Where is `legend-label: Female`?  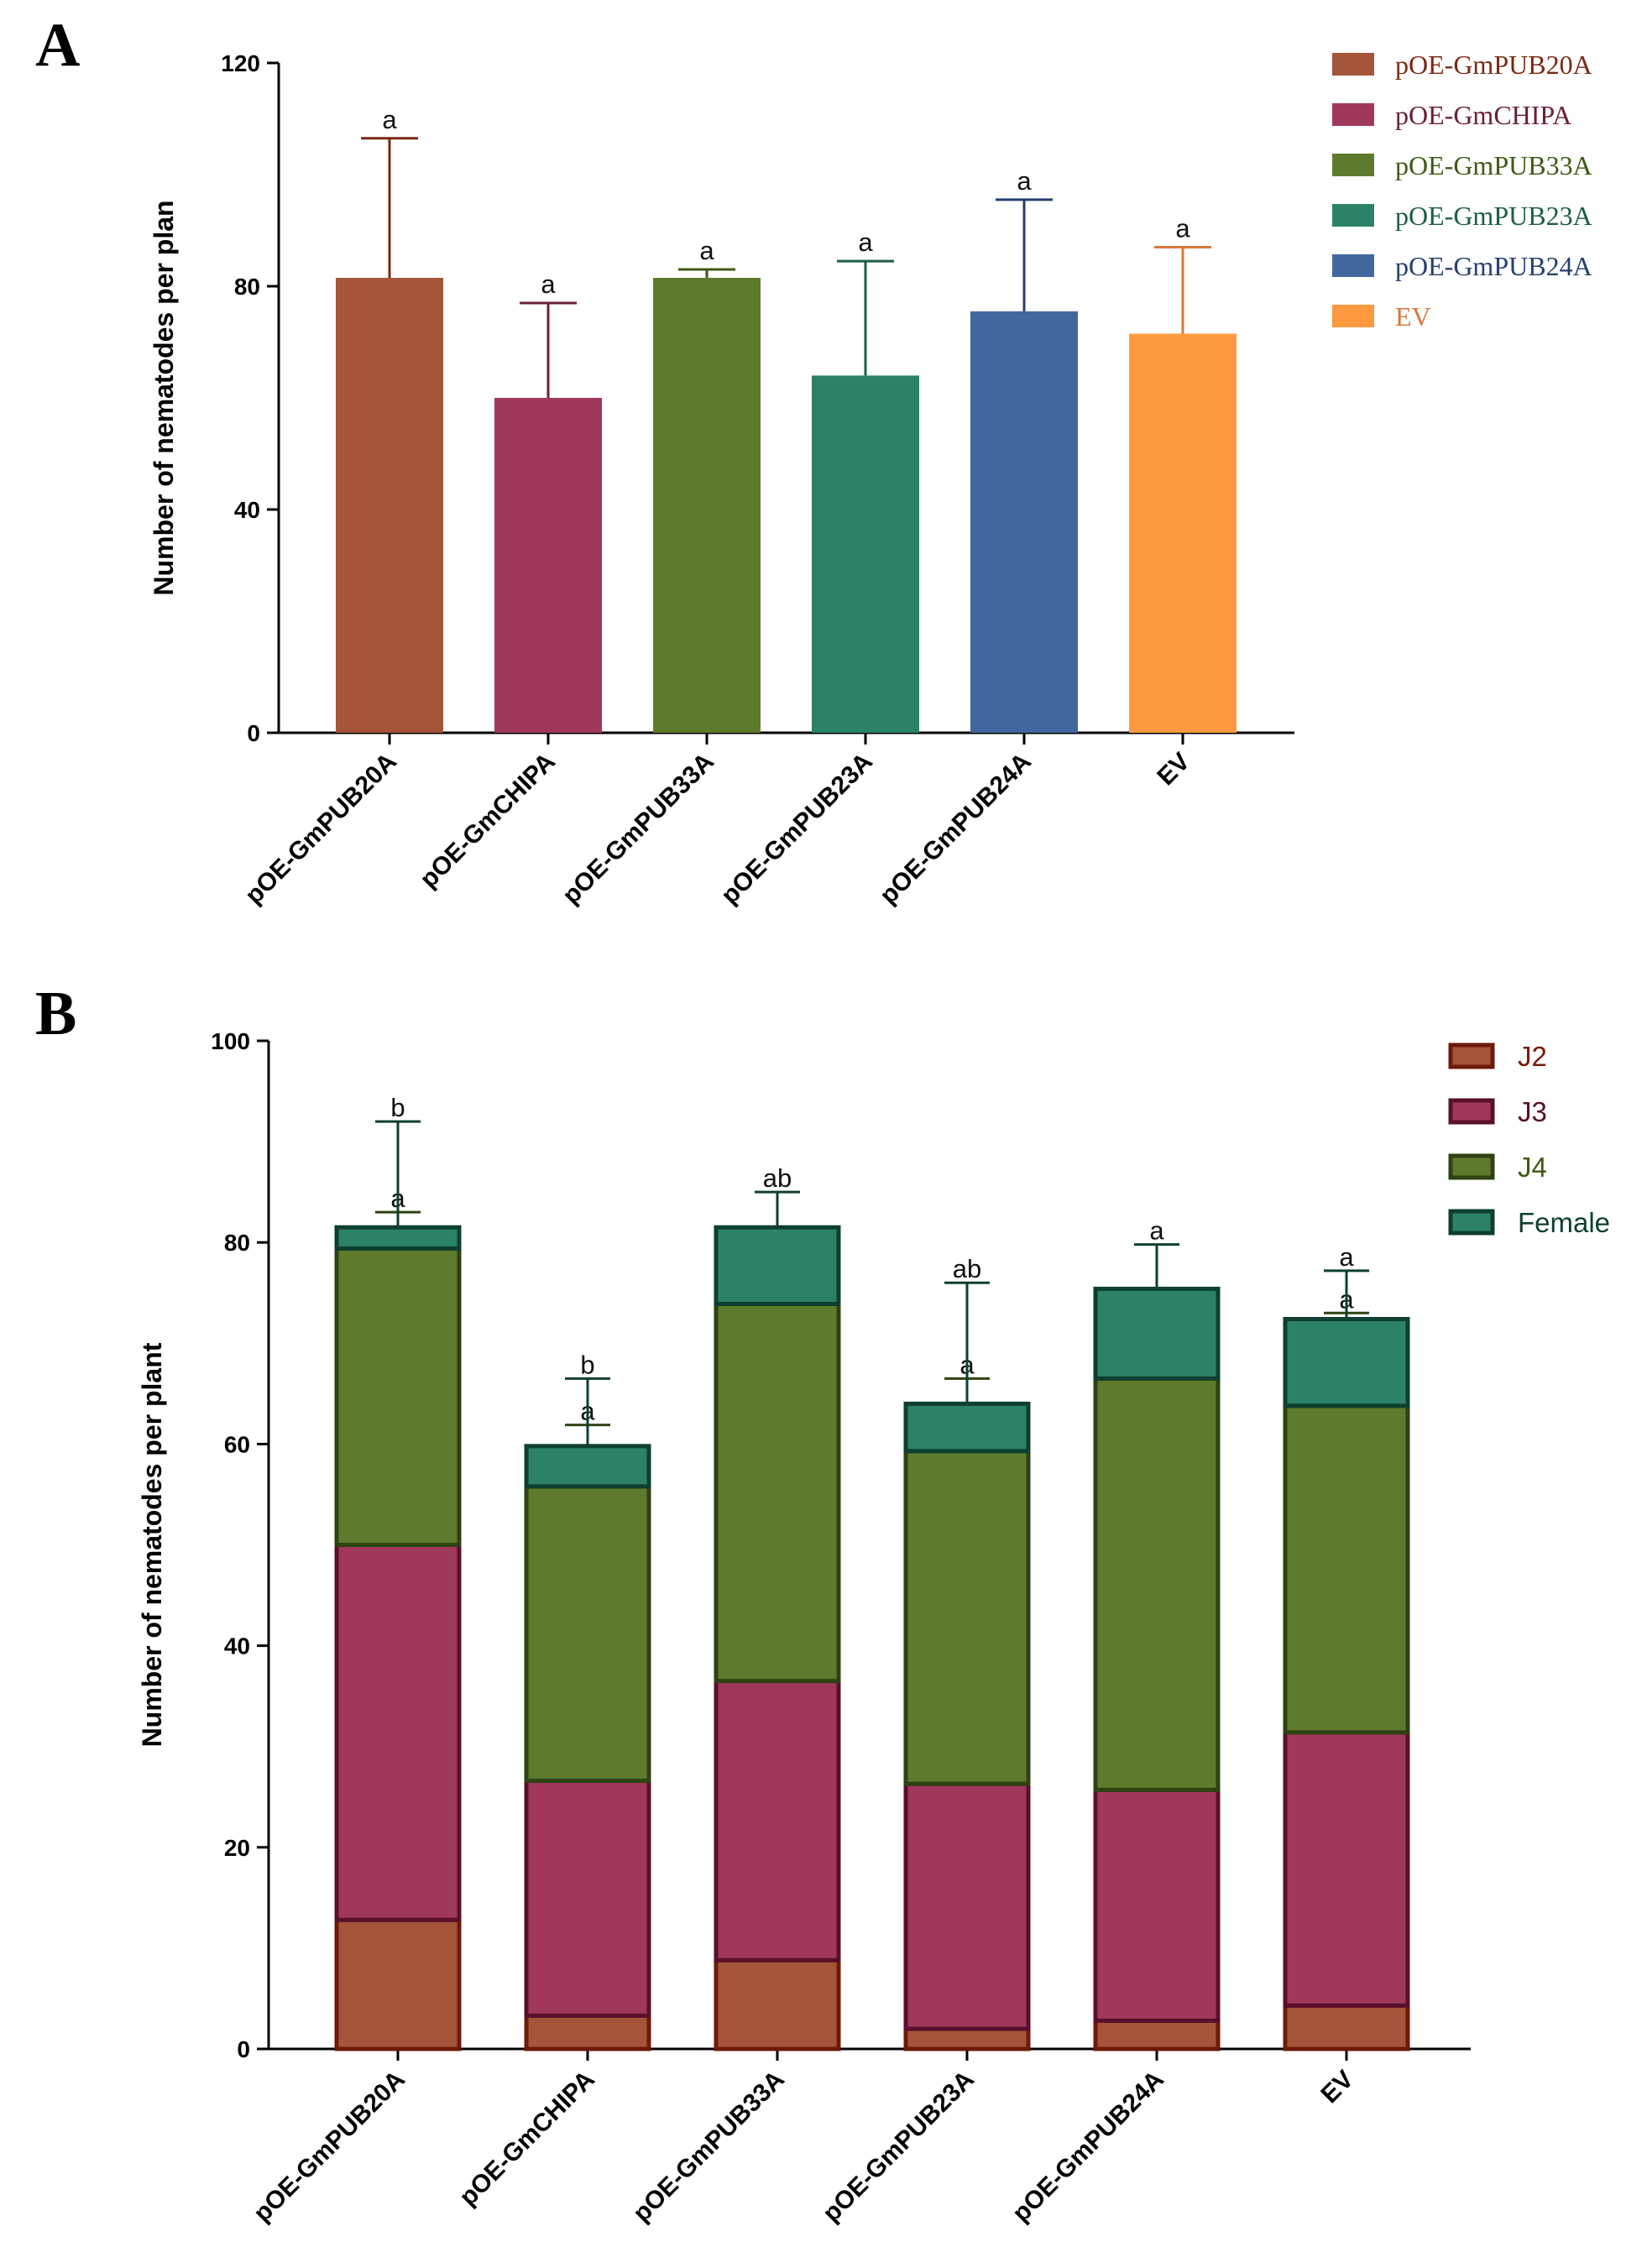 legend-label: Female is located at coordinates (1564, 1222).